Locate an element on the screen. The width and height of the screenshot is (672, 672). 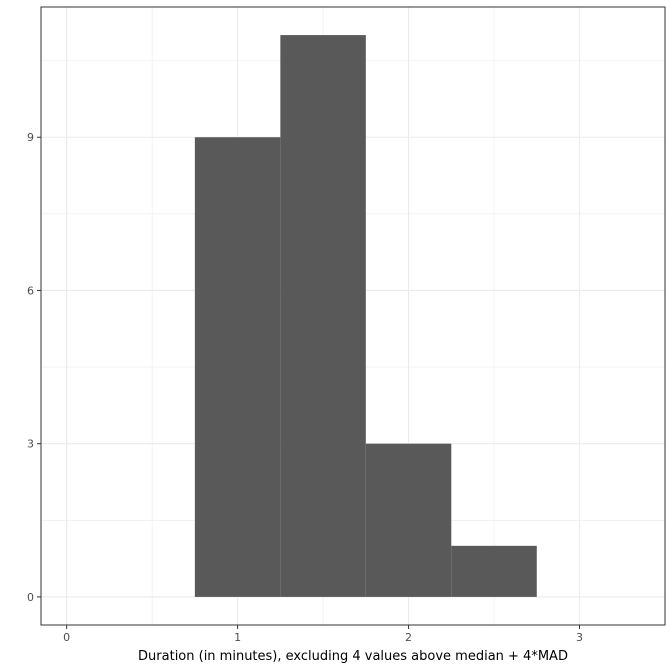
x-tick-label: 2 is located at coordinates (408, 637).